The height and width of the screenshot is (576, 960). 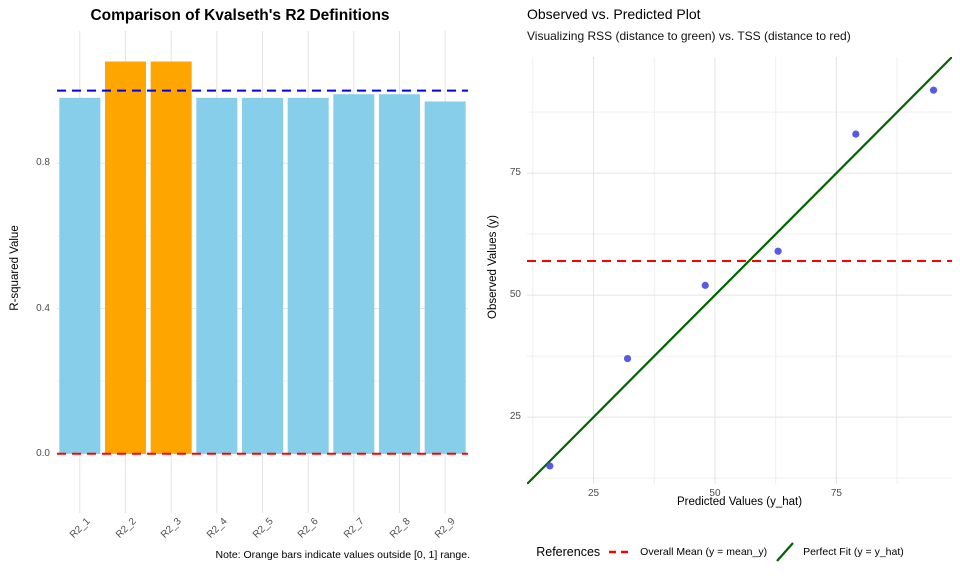 What do you see at coordinates (515, 173) in the screenshot?
I see `scatter-y-tick-label: 75` at bounding box center [515, 173].